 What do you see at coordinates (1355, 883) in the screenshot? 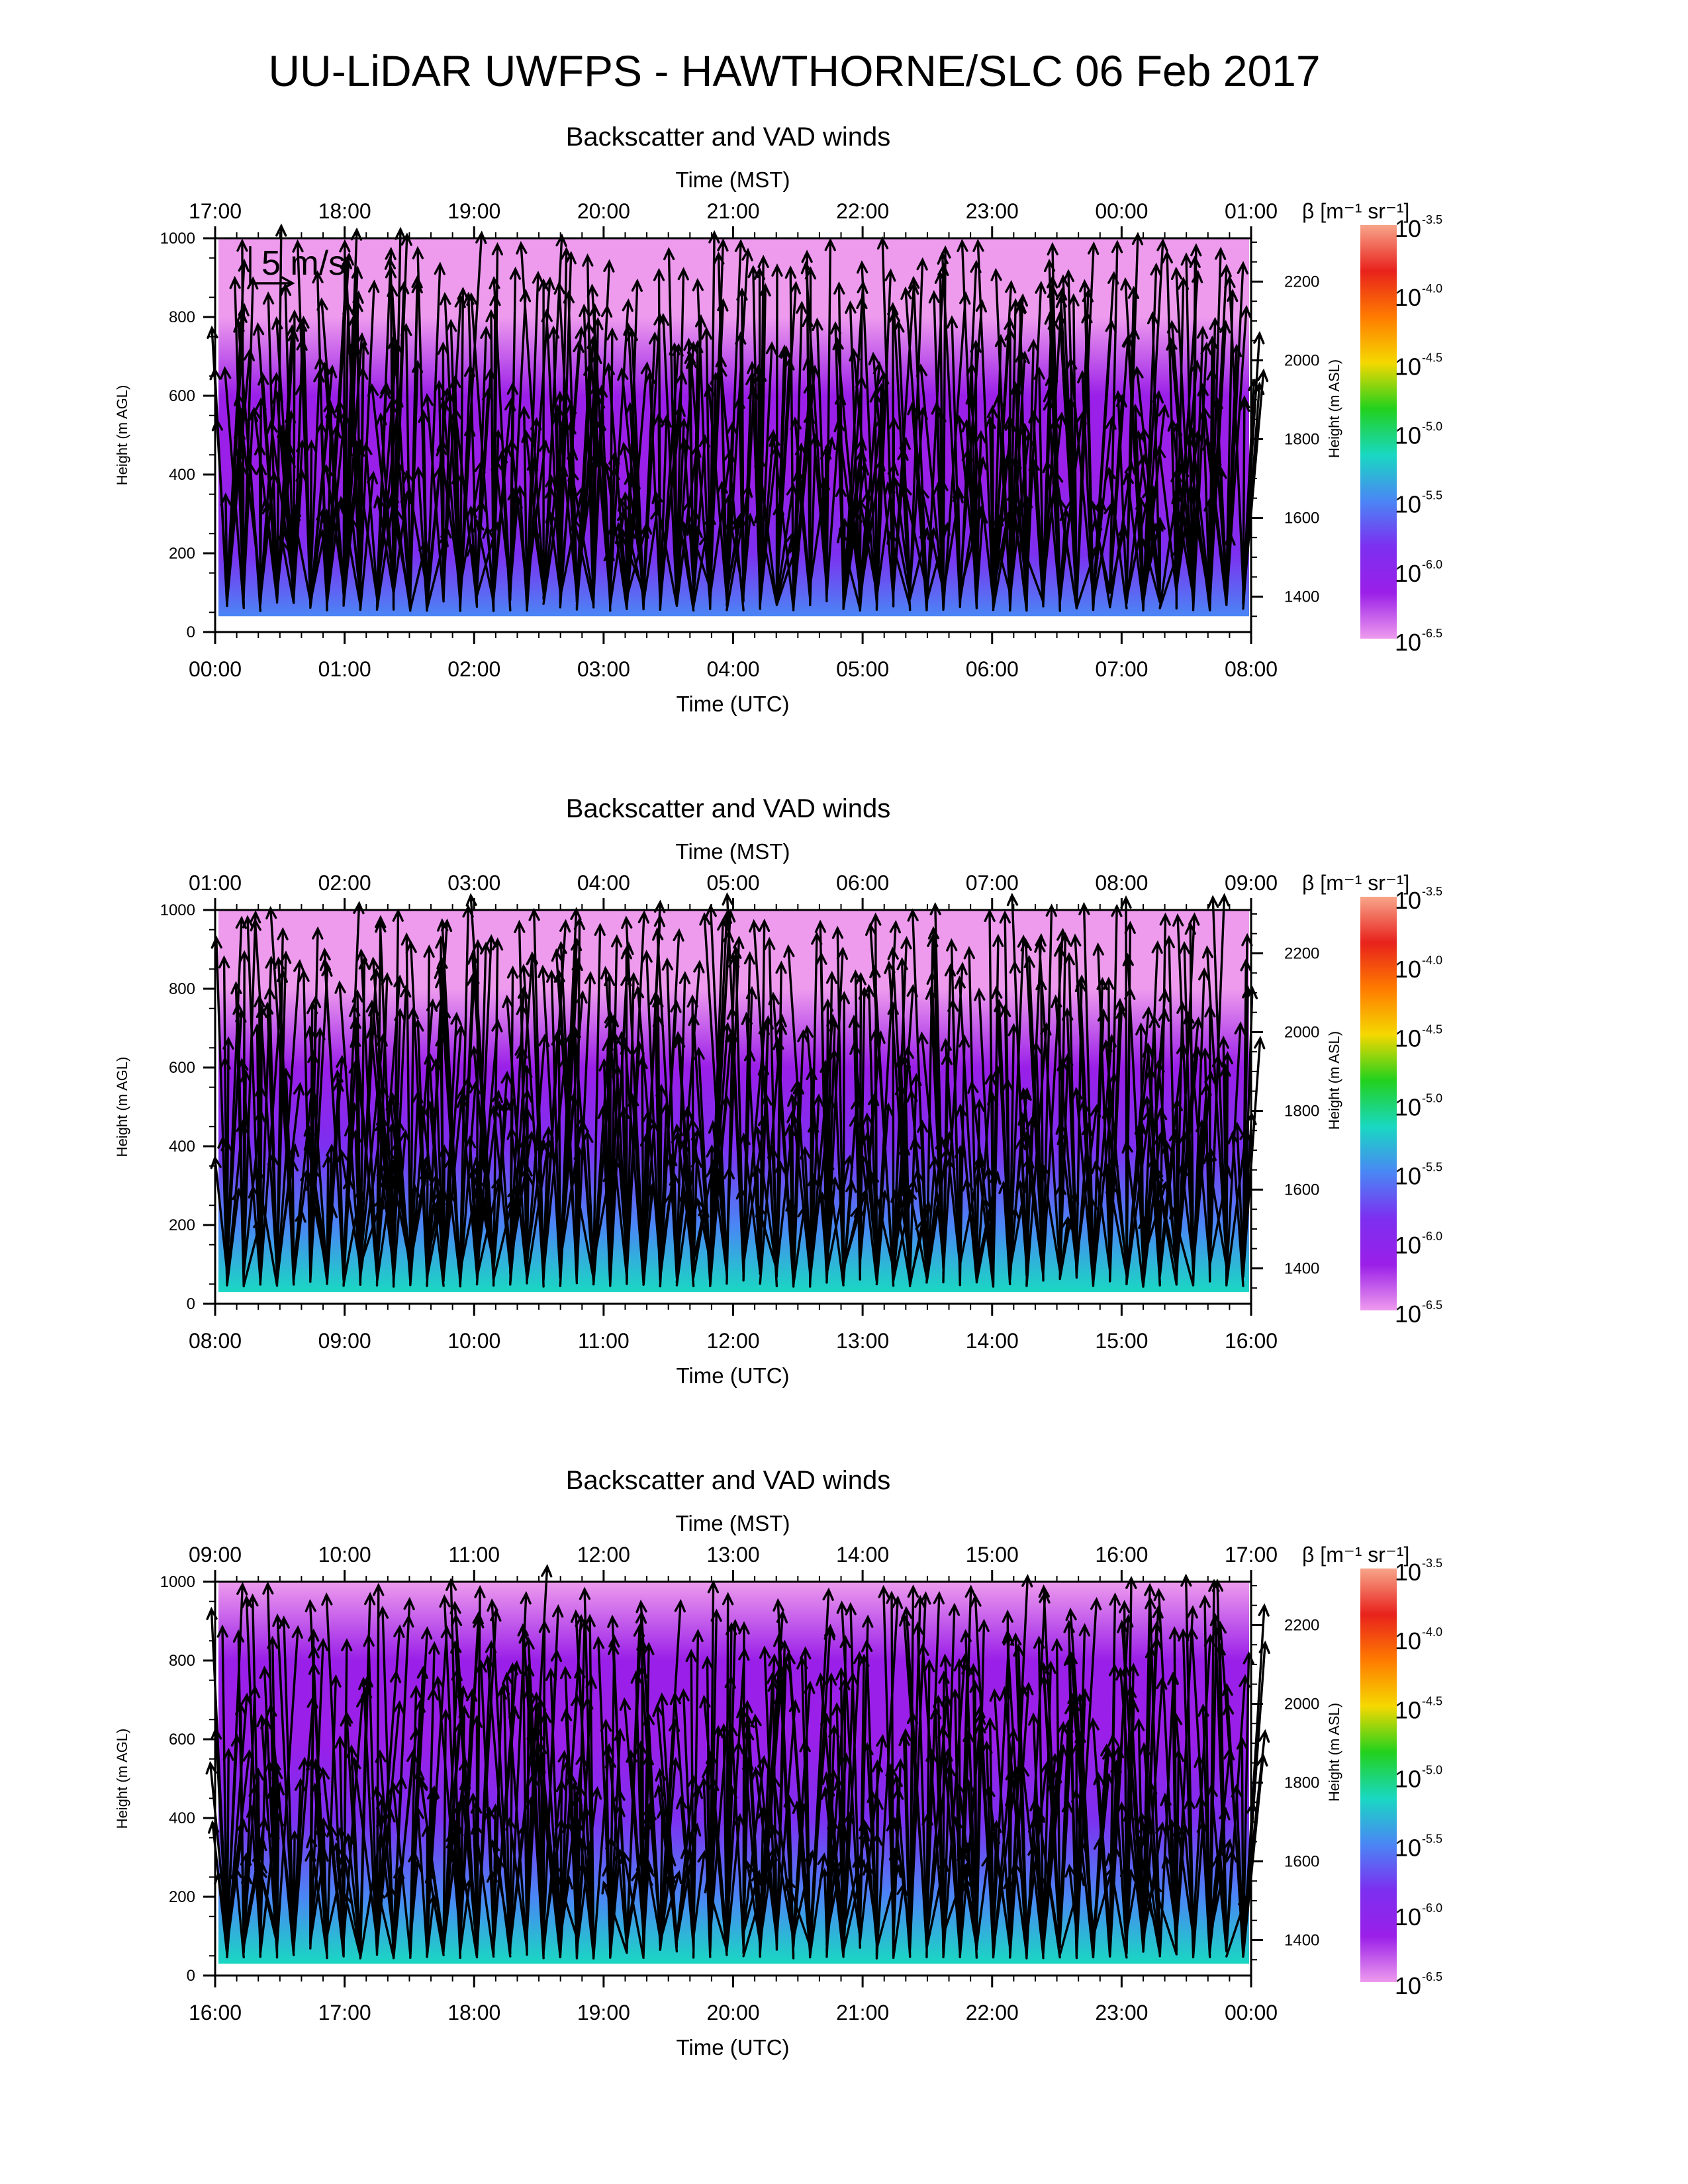
I see `colorbar-label: β [m⁻¹ sr⁻¹]` at bounding box center [1355, 883].